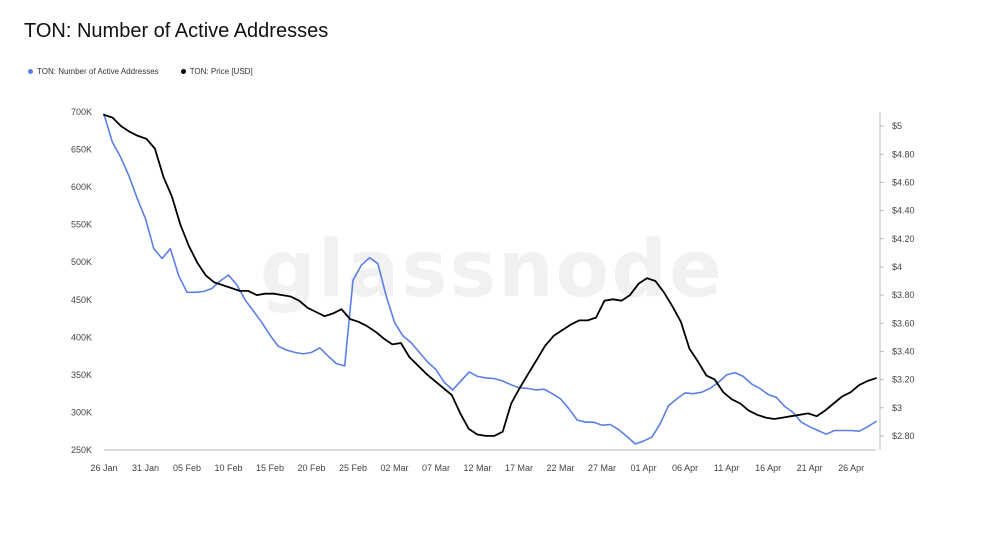 The height and width of the screenshot is (554, 984). What do you see at coordinates (81, 225) in the screenshot?
I see `left-y-tick-label: 550K` at bounding box center [81, 225].